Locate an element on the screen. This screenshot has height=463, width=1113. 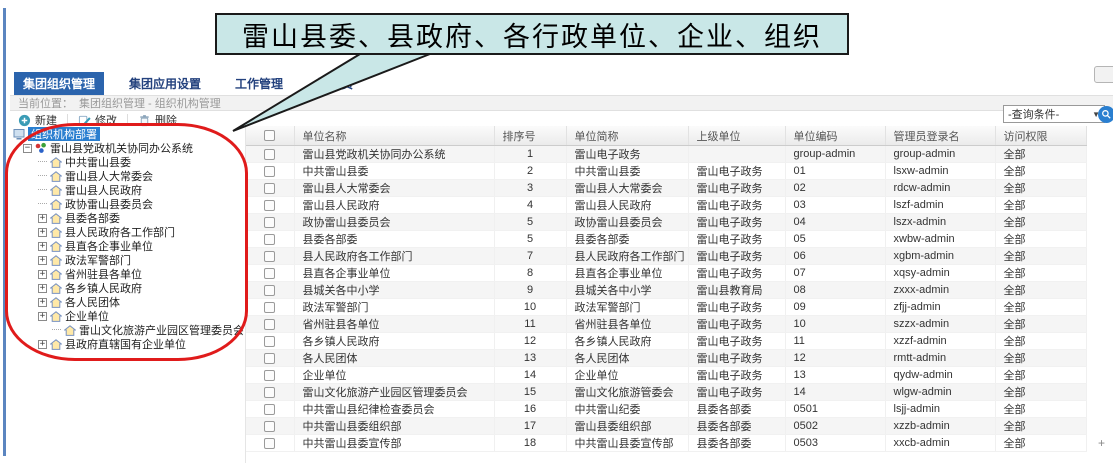
tree-node-label: 县人民政府各工作部门 is located at coordinates (120, 233).